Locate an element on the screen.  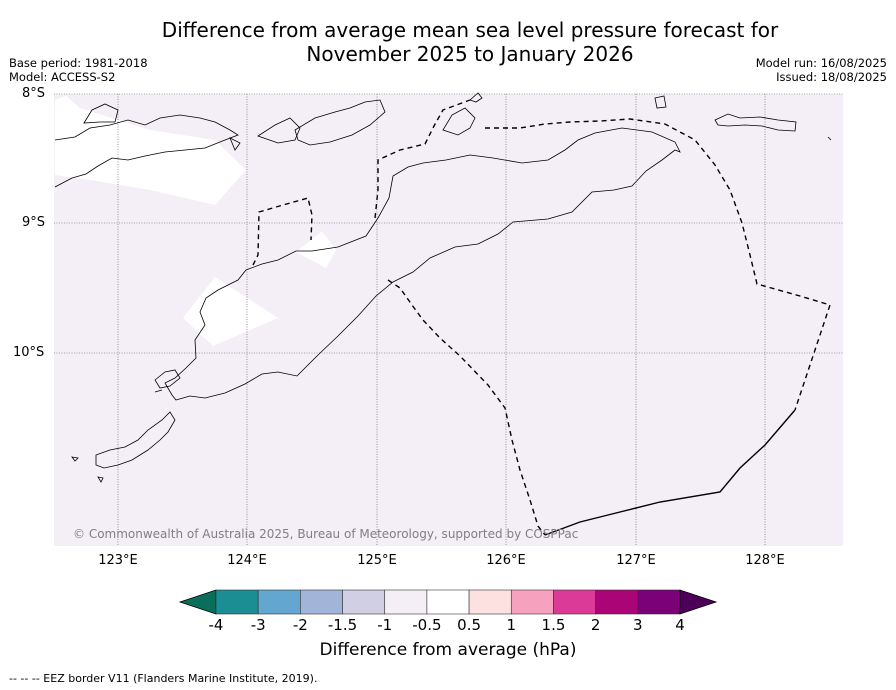
colorbar-over-arrow is located at coordinates (698, 602).